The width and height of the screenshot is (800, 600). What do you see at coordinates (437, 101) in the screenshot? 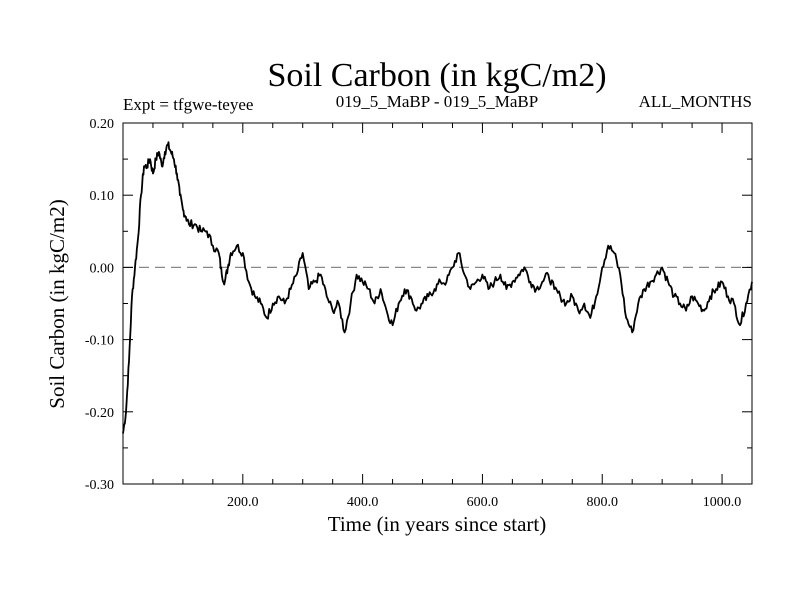
I see `chart-subtitle-center: 019_5_MaBP - 019_5_MaBP` at bounding box center [437, 101].